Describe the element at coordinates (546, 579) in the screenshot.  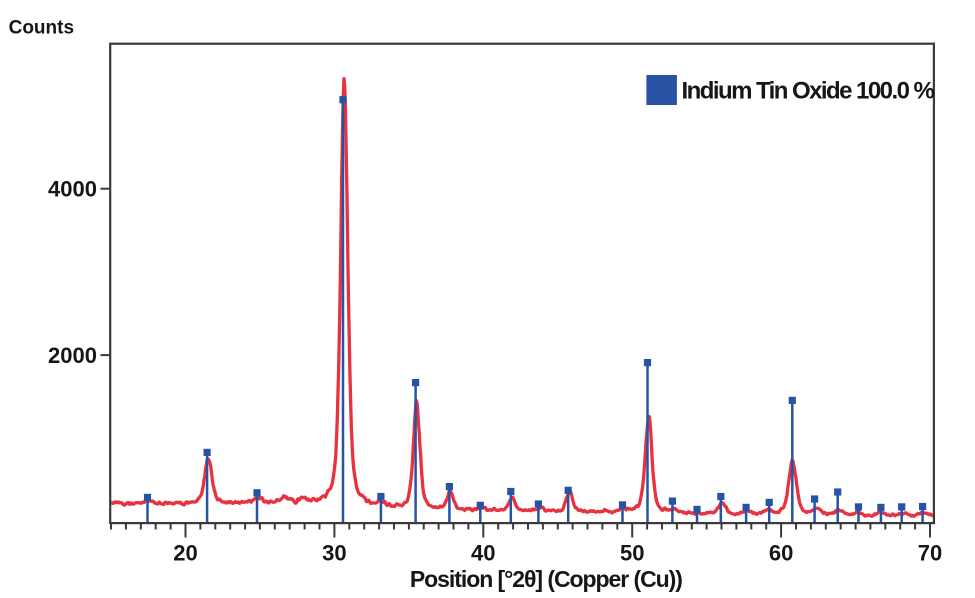
I see `svg-text: Position [°2θ] (Copper (Cu))` at that location.